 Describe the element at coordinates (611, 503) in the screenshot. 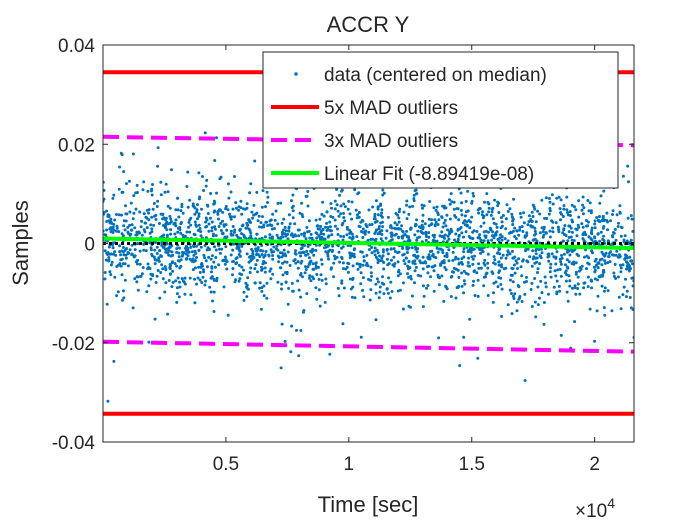

I see `x-exponent-power: 4` at that location.